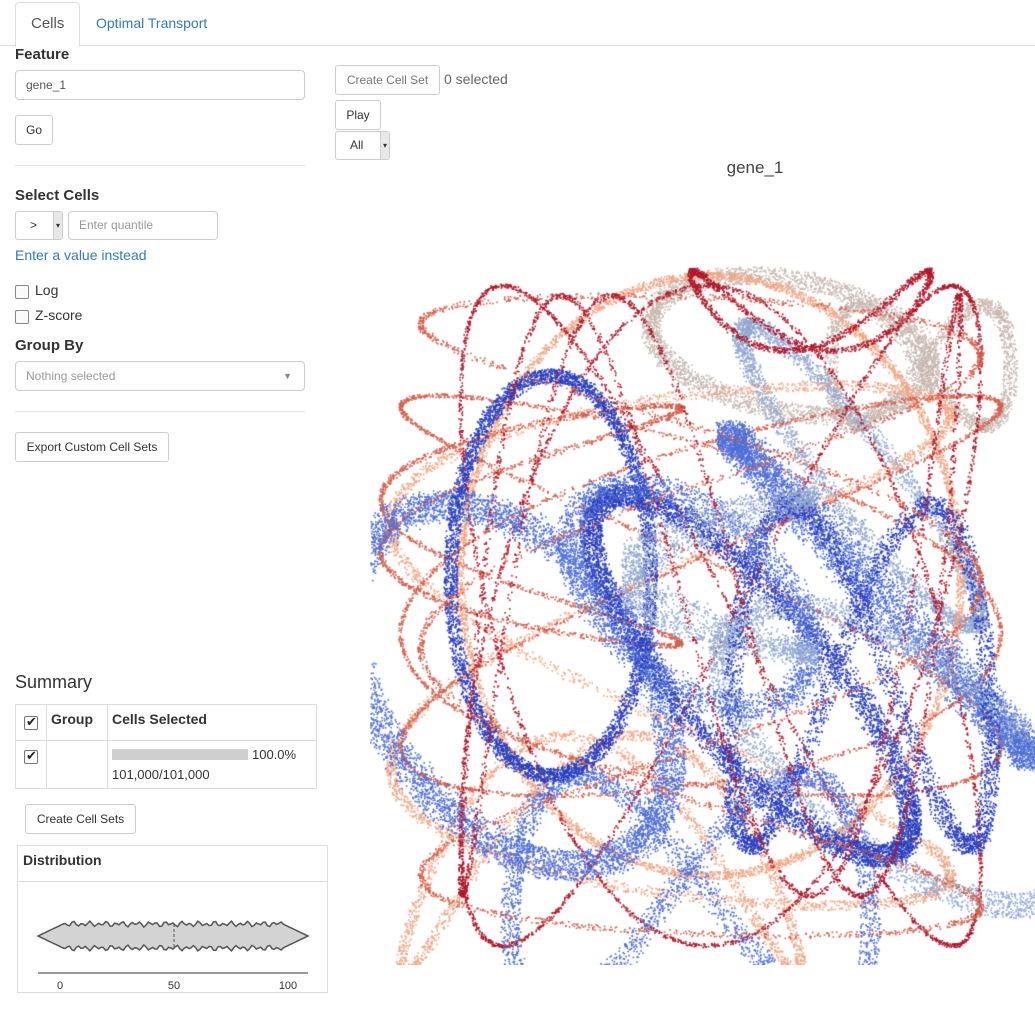 This screenshot has width=1035, height=1035. What do you see at coordinates (34, 225) in the screenshot?
I see `operator-value: >` at bounding box center [34, 225].